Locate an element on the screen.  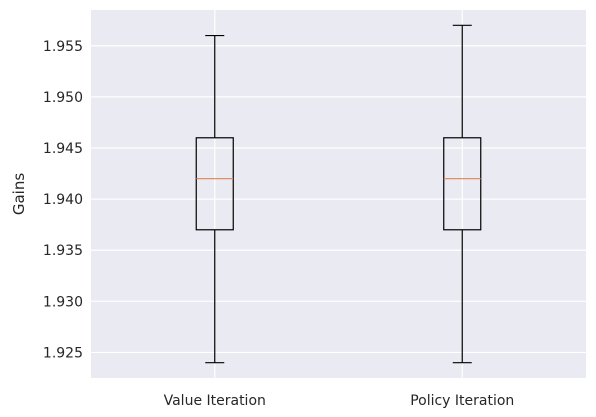
y-tick-label: 1.930 is located at coordinates (63, 302).